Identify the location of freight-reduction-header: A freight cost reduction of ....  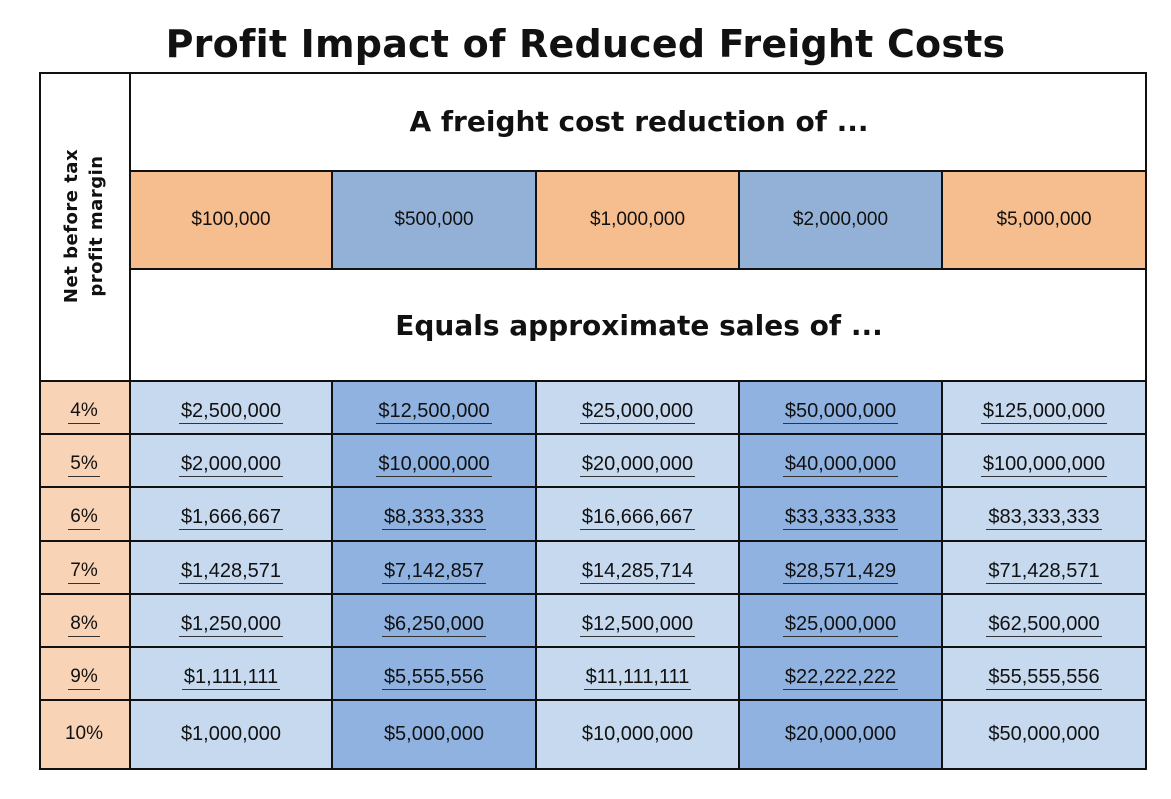
(639, 122).